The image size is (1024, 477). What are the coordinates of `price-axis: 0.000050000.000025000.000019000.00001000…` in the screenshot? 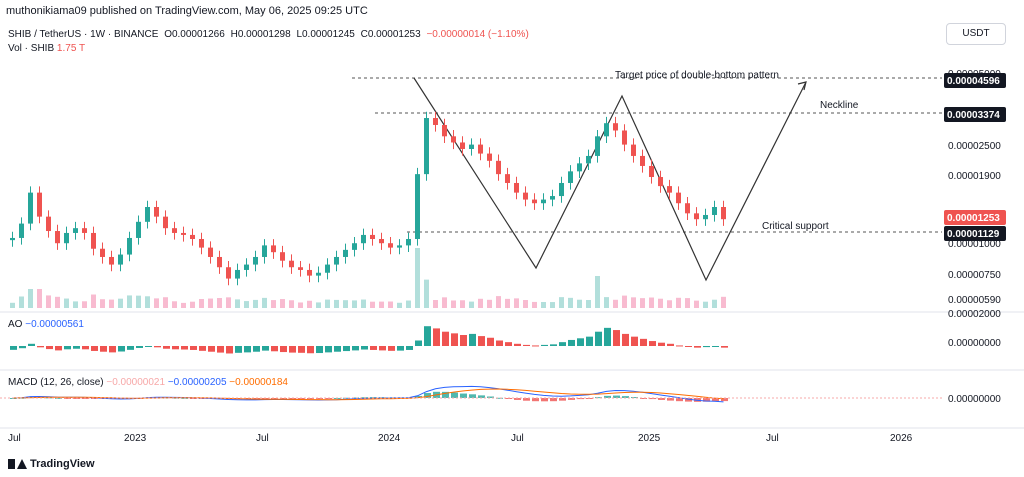 It's located at (975, 237).